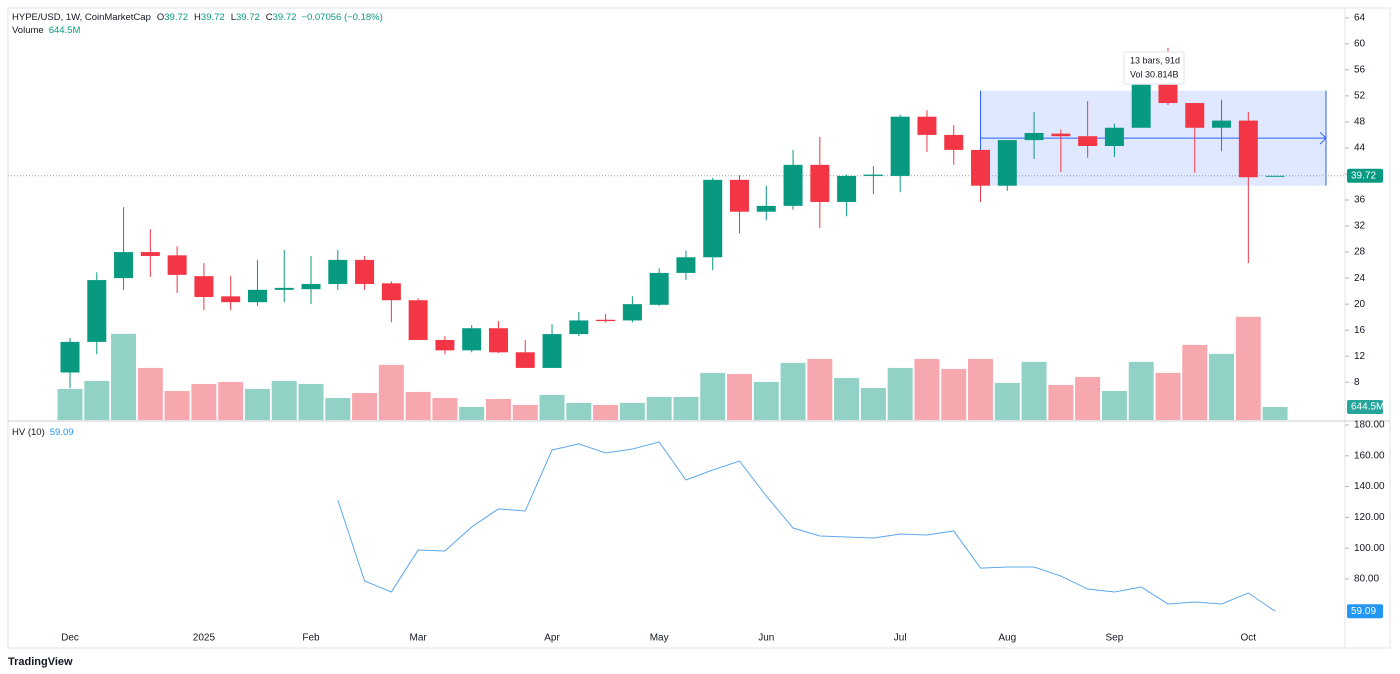  What do you see at coordinates (1360, 226) in the screenshot?
I see `y-tick-label: 32` at bounding box center [1360, 226].